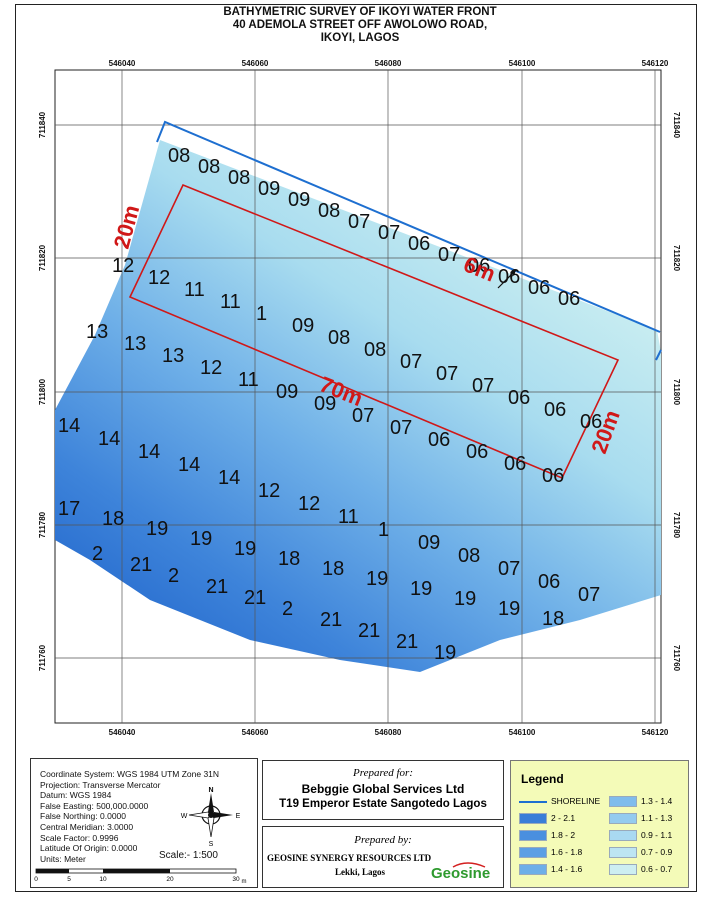 The width and height of the screenshot is (720, 900). I want to click on legend-shoreline: SHORELINE, so click(559, 801).